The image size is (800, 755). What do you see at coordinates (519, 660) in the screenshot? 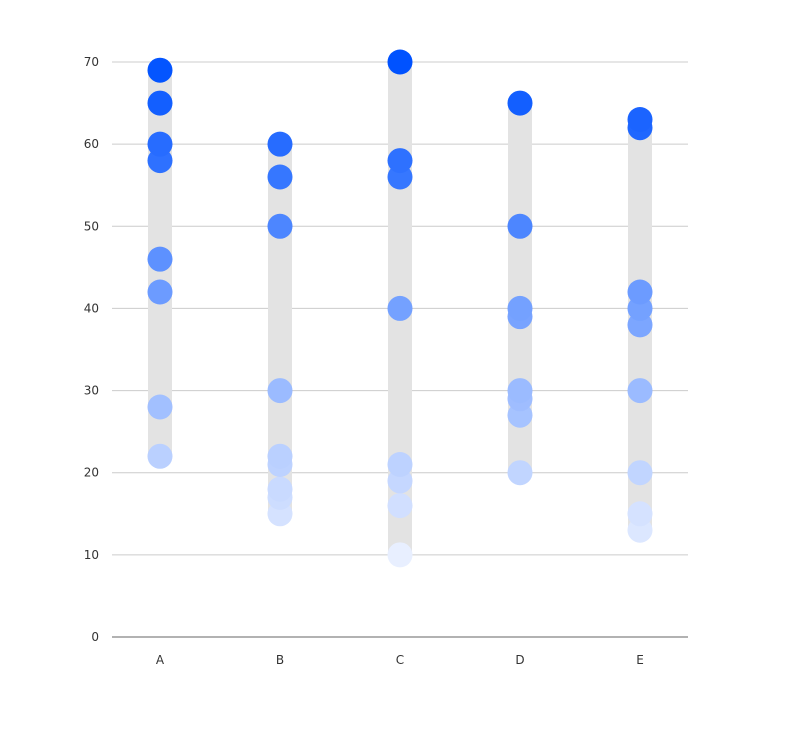
I see `x-tick-label-D: D` at bounding box center [519, 660].